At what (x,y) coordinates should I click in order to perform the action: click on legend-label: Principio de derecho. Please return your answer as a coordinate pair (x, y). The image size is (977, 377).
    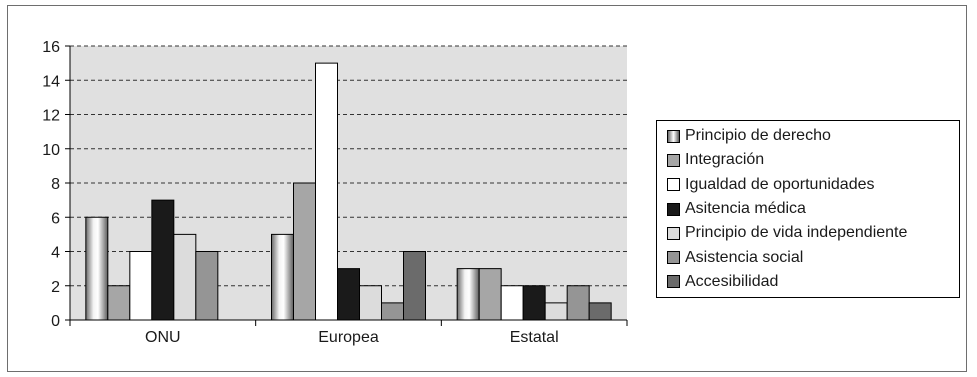
    Looking at the image, I should click on (758, 136).